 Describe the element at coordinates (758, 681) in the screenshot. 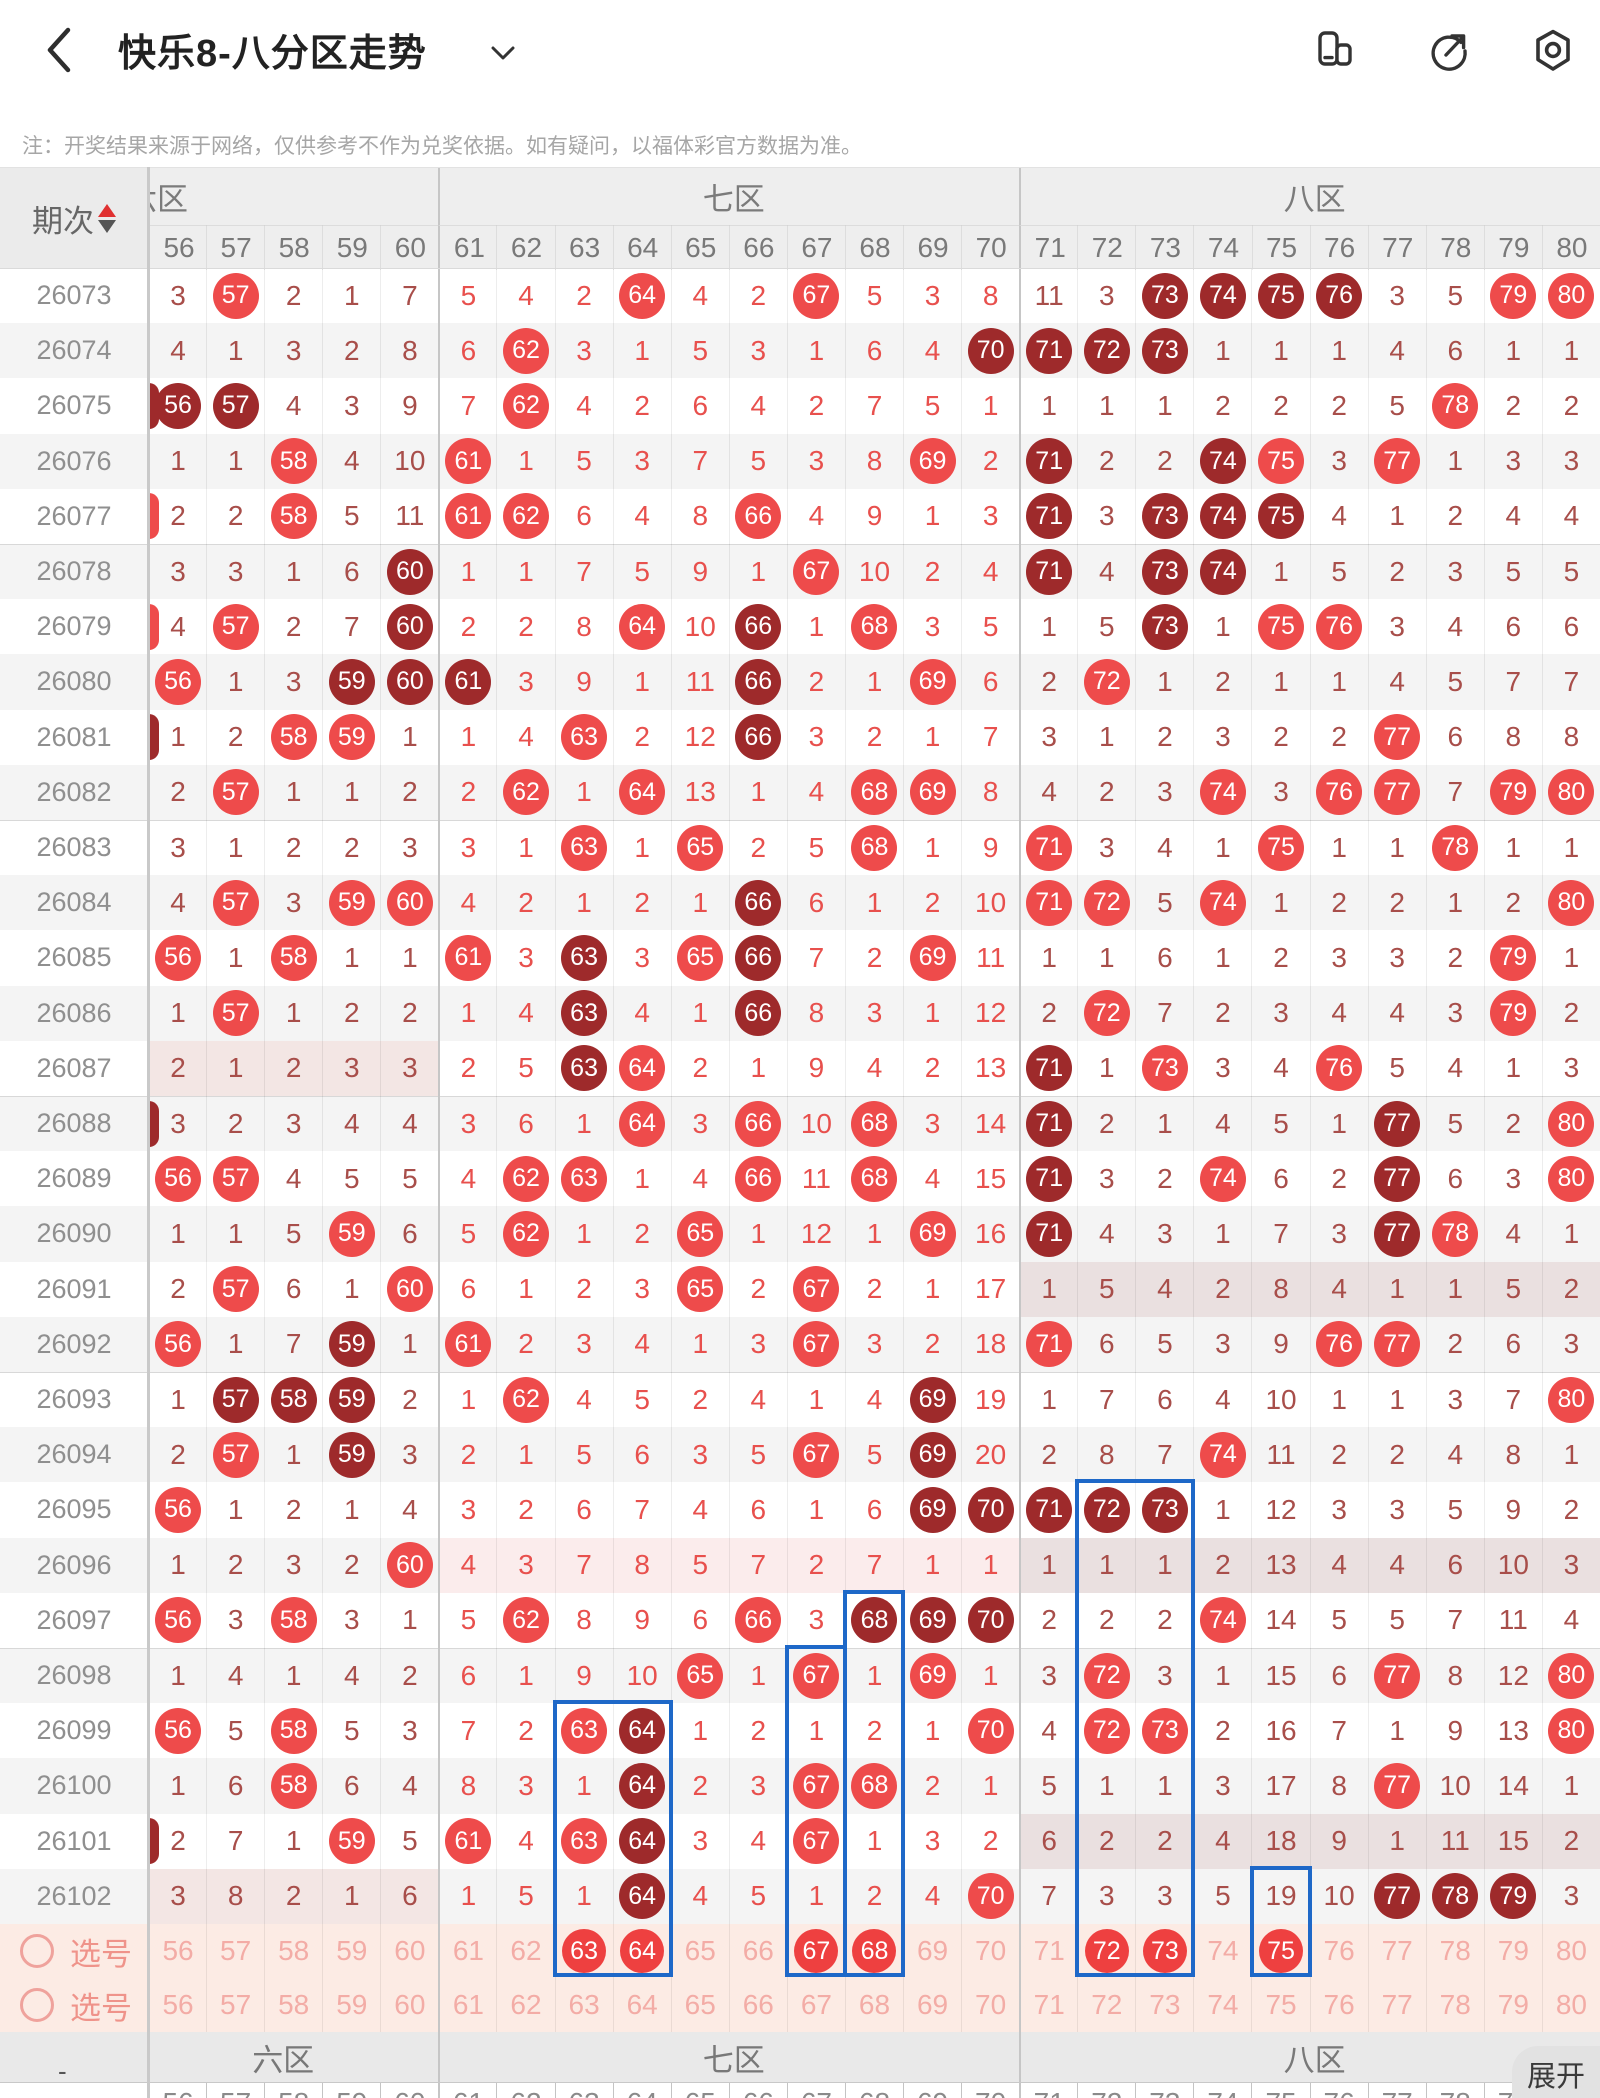

I see `drawn-ball: 66` at that location.